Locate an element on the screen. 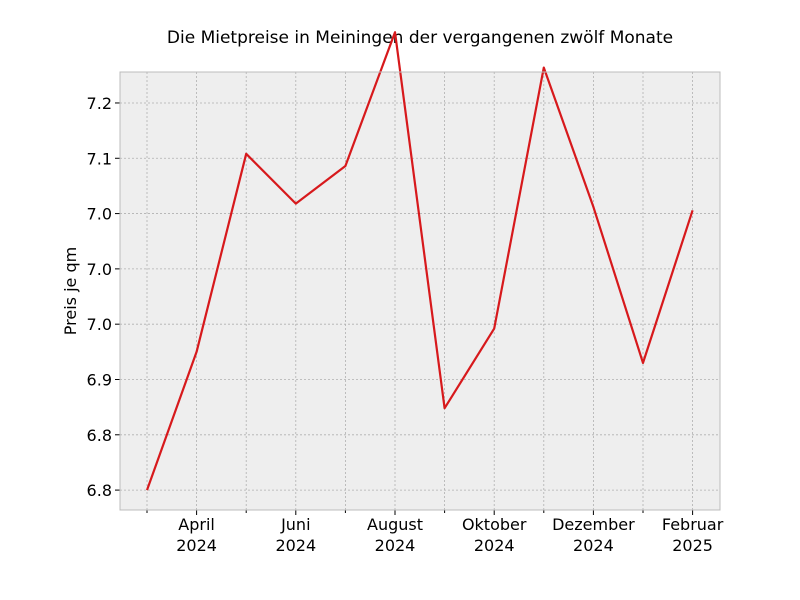  x-tick-label: August 2024 is located at coordinates (395, 535).